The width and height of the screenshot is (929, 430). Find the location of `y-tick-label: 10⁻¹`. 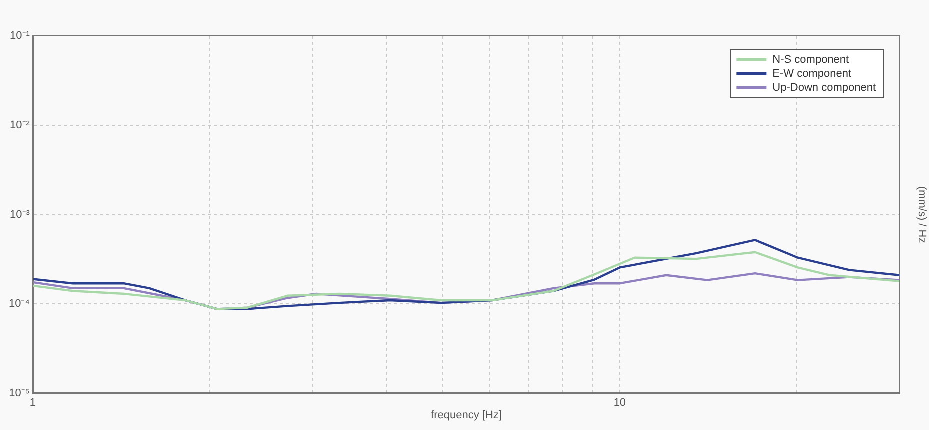

y-tick-label: 10⁻¹ is located at coordinates (20, 36).